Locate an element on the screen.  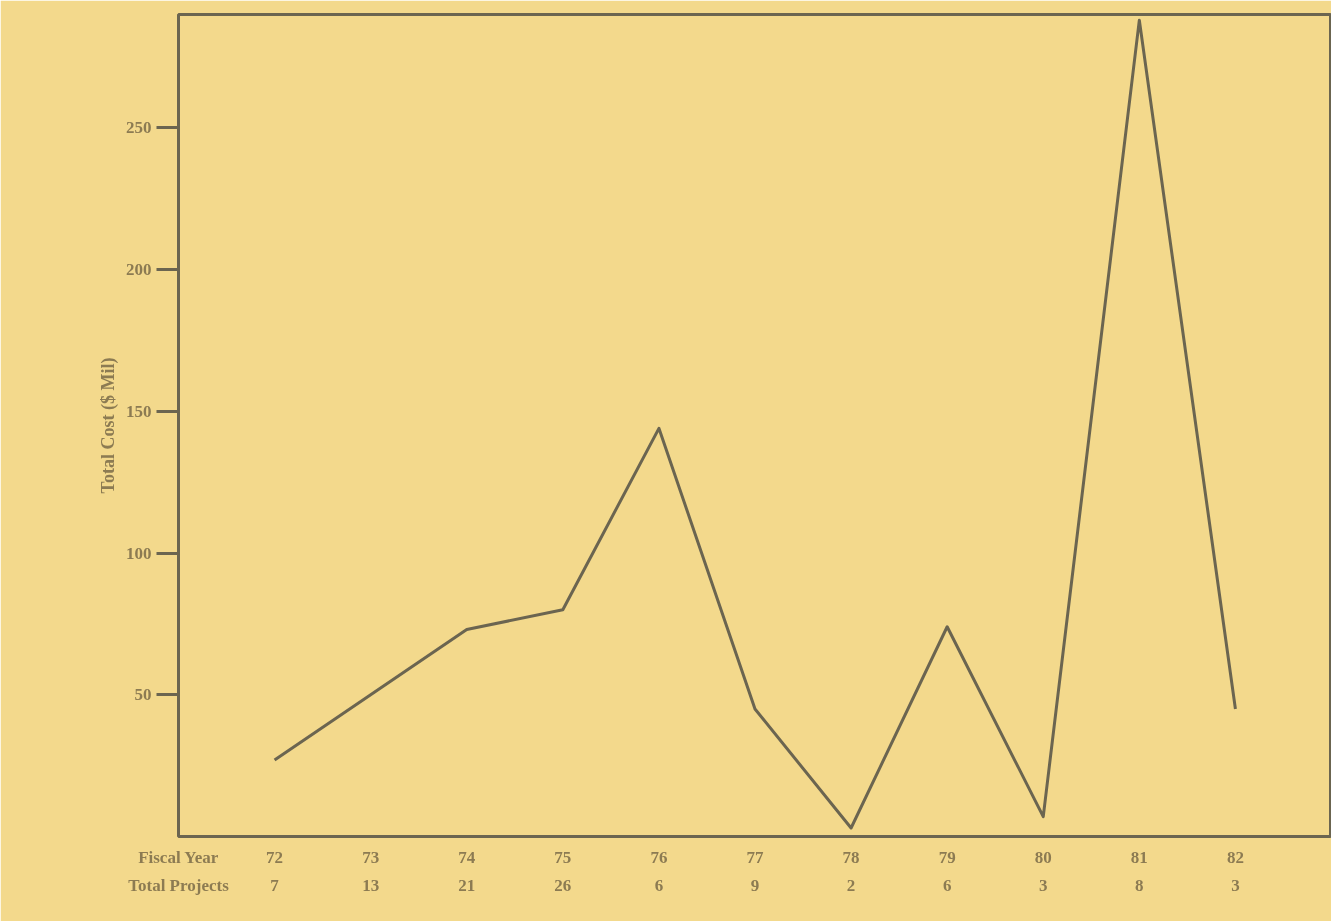
x-tick-label: 81 is located at coordinates (1139, 857).